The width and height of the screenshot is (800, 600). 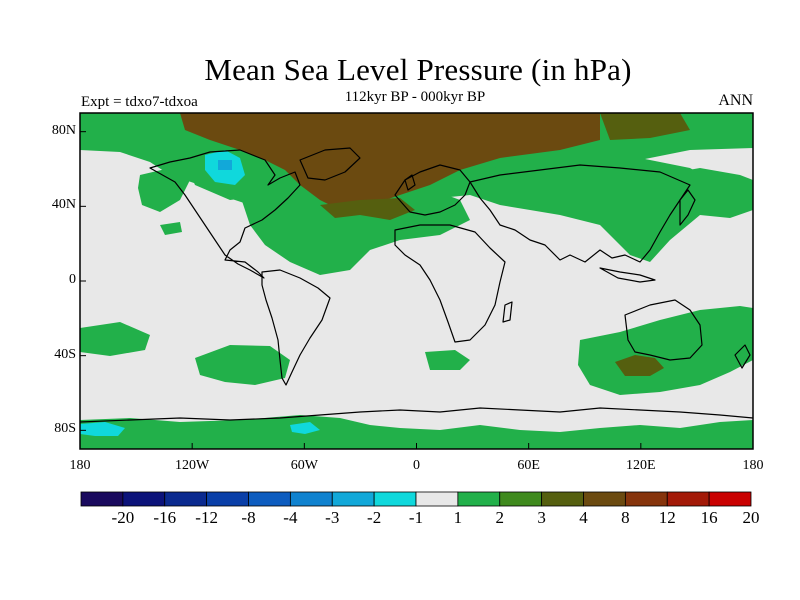 I want to click on colorbar-label: 8, so click(x=625, y=517).